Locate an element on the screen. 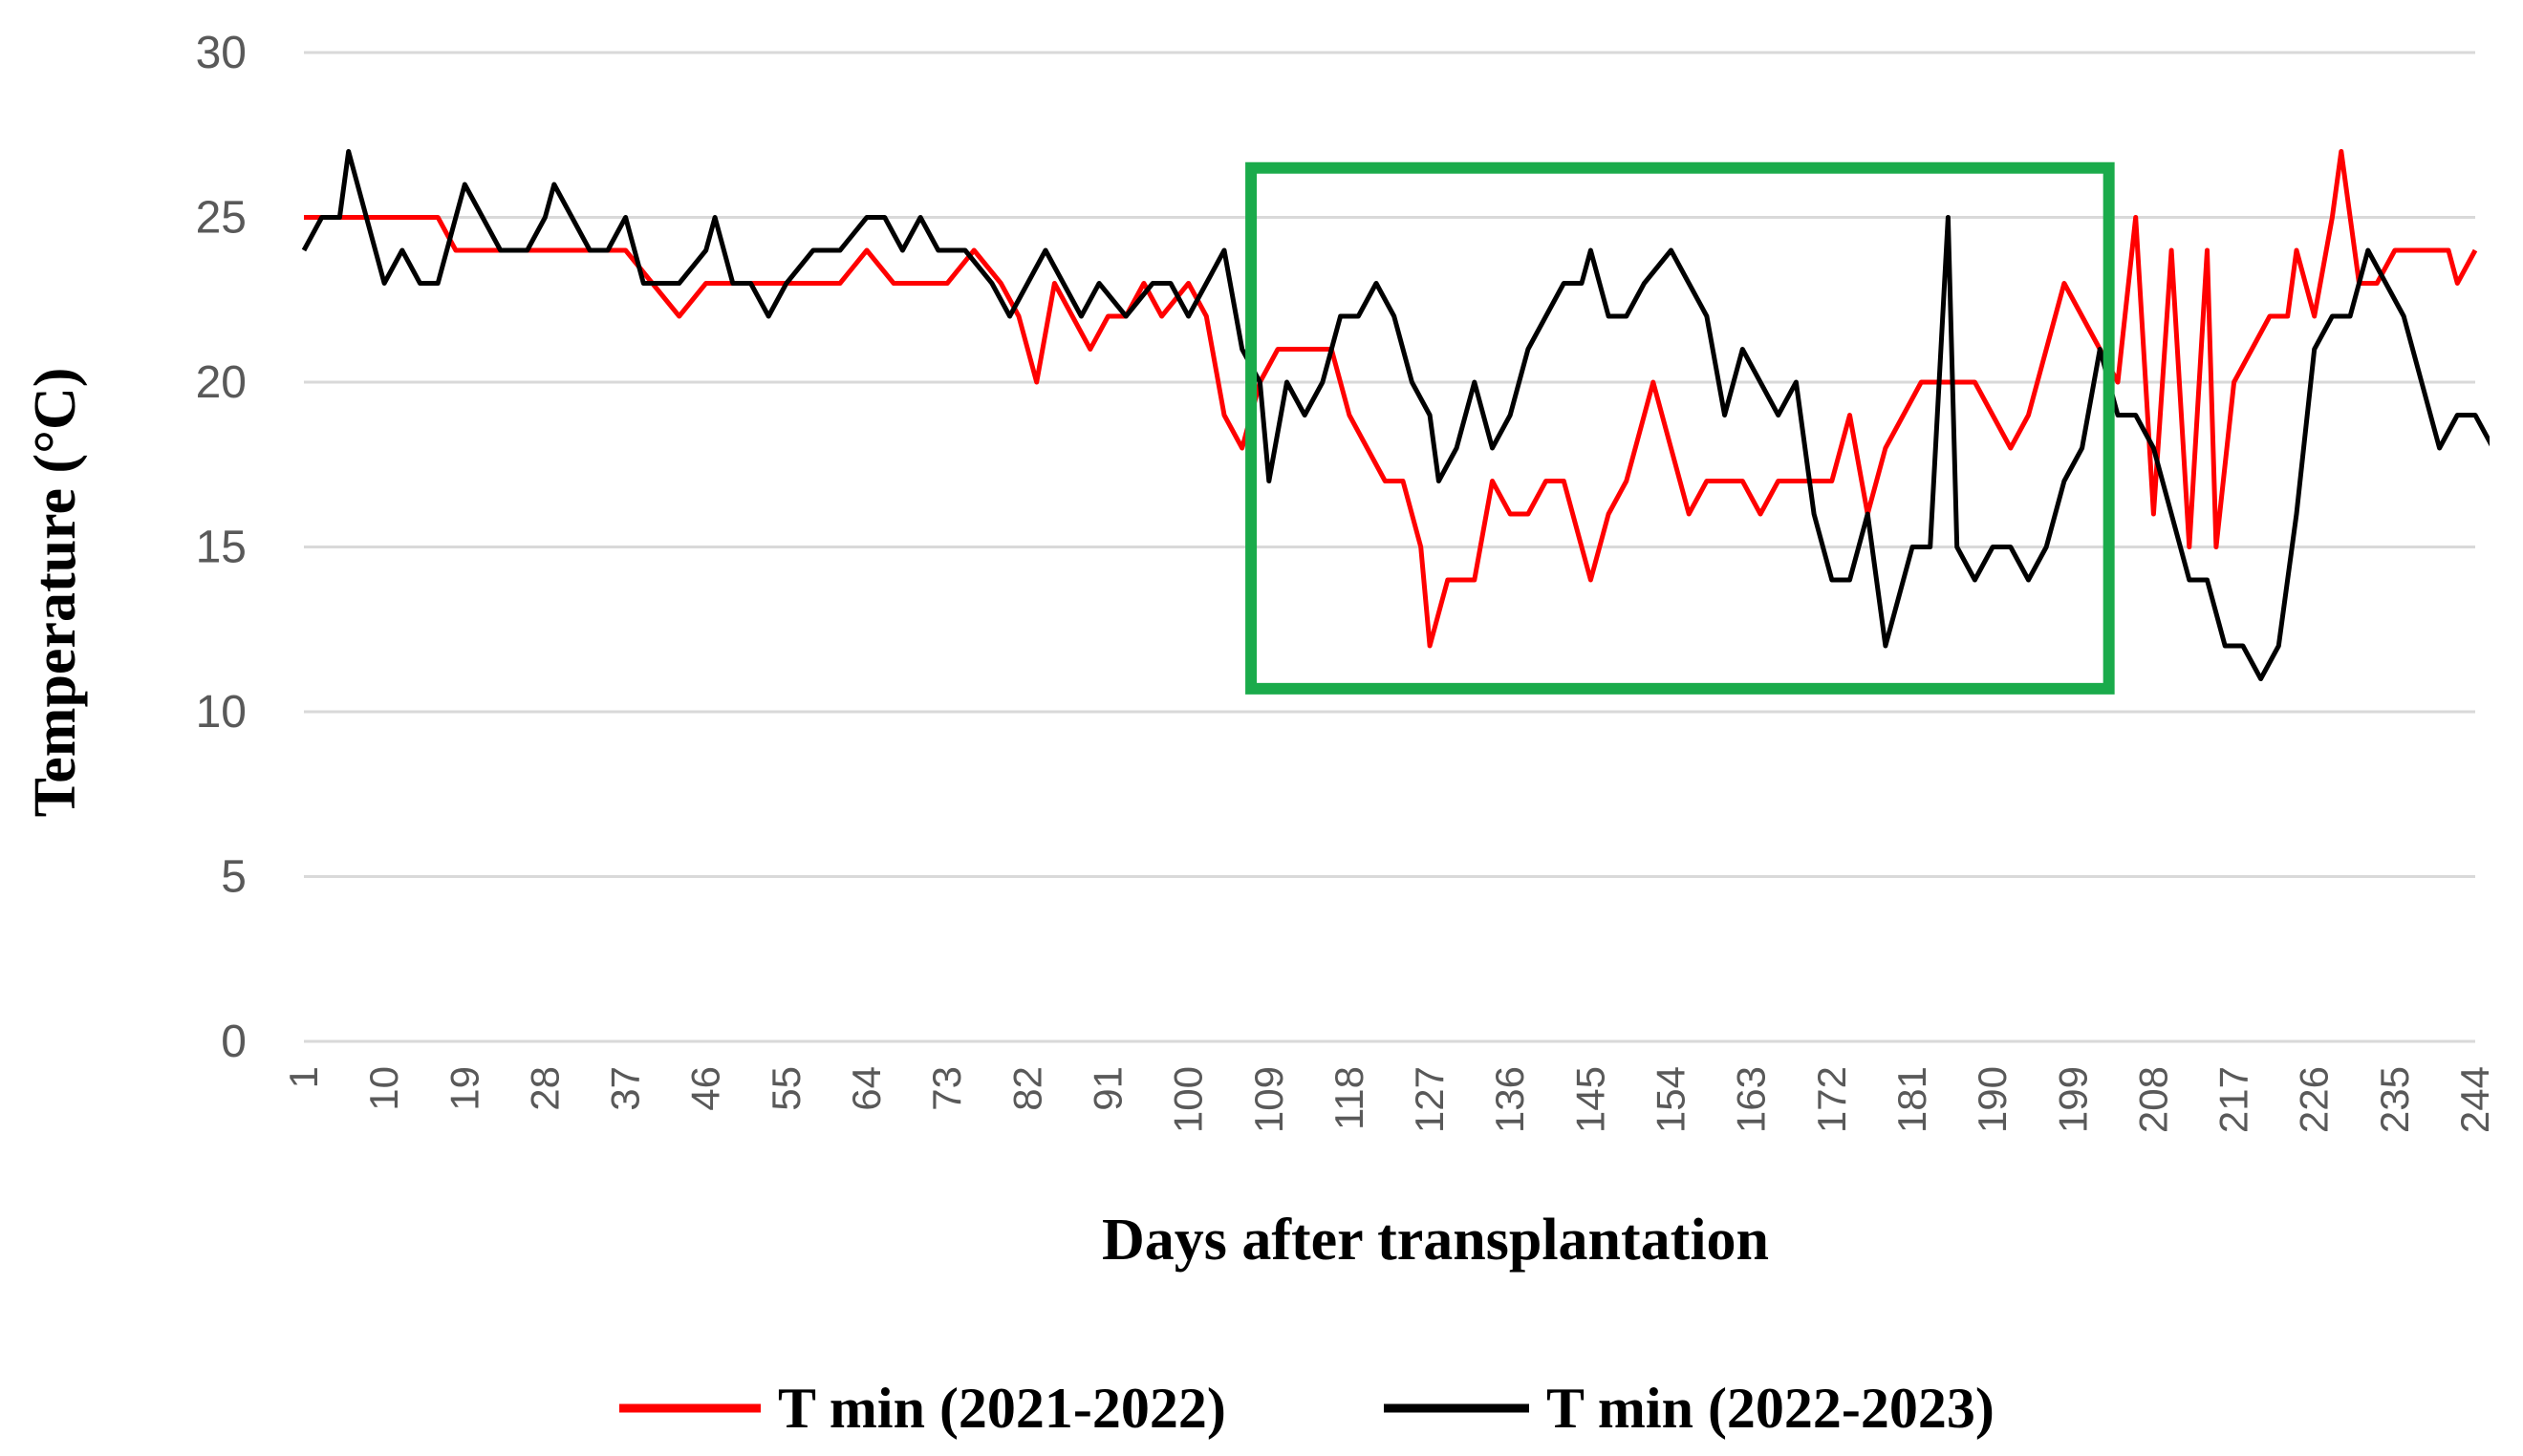 The width and height of the screenshot is (2523, 1456). y-tick-label: 20 is located at coordinates (222, 383).